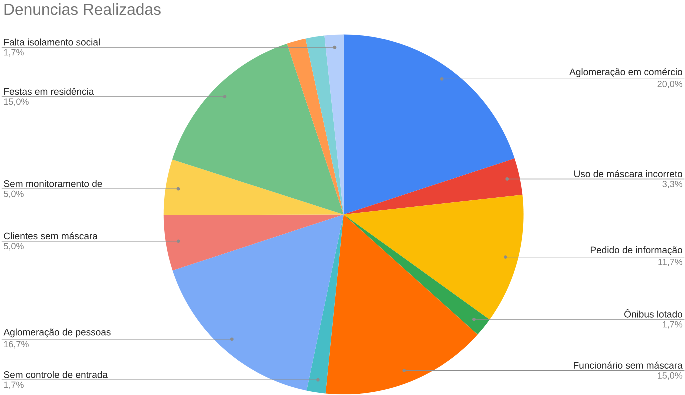 Image resolution: width=685 pixels, height=395 pixels. I want to click on slice-label: Clientes sem máscara, so click(51, 236).